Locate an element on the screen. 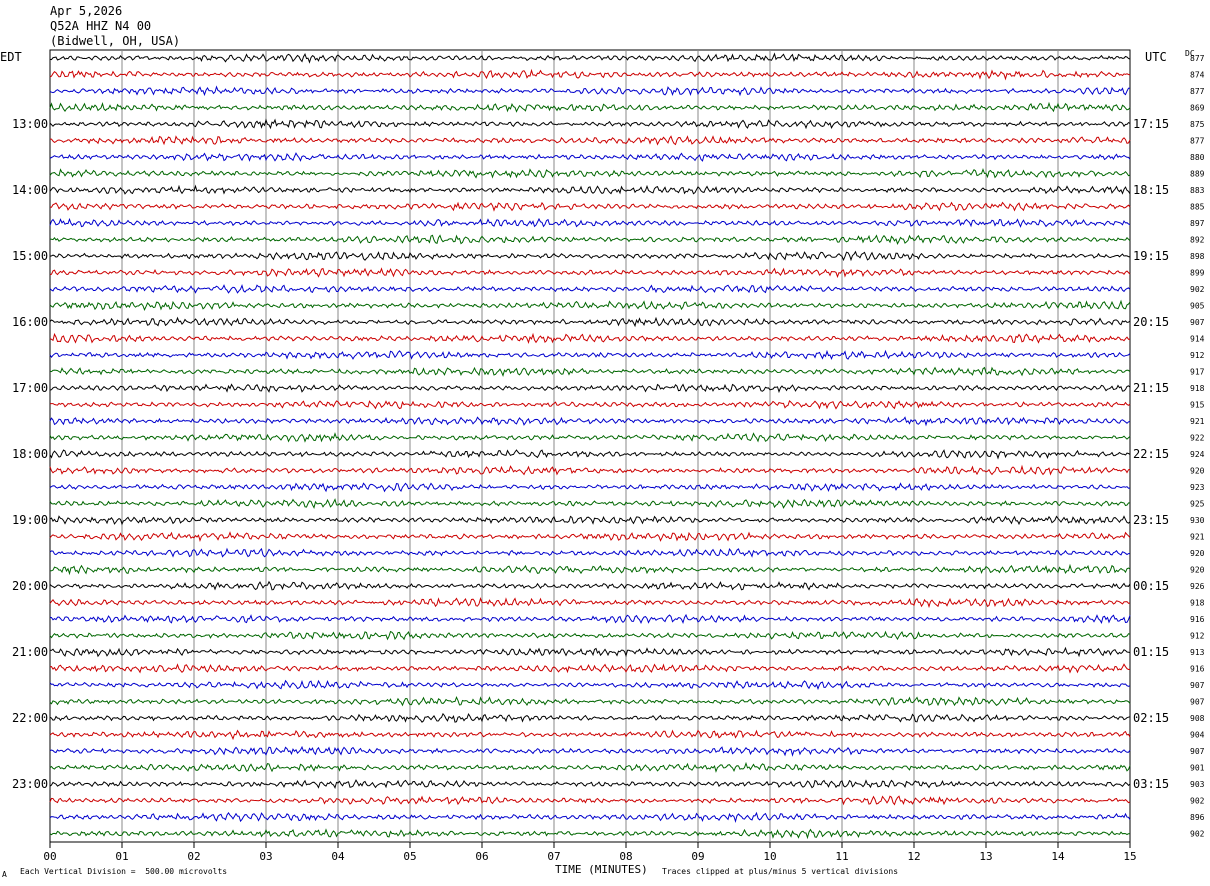 Image resolution: width=1210 pixels, height=886 pixels. dc-offset-label: 901 is located at coordinates (1197, 768).